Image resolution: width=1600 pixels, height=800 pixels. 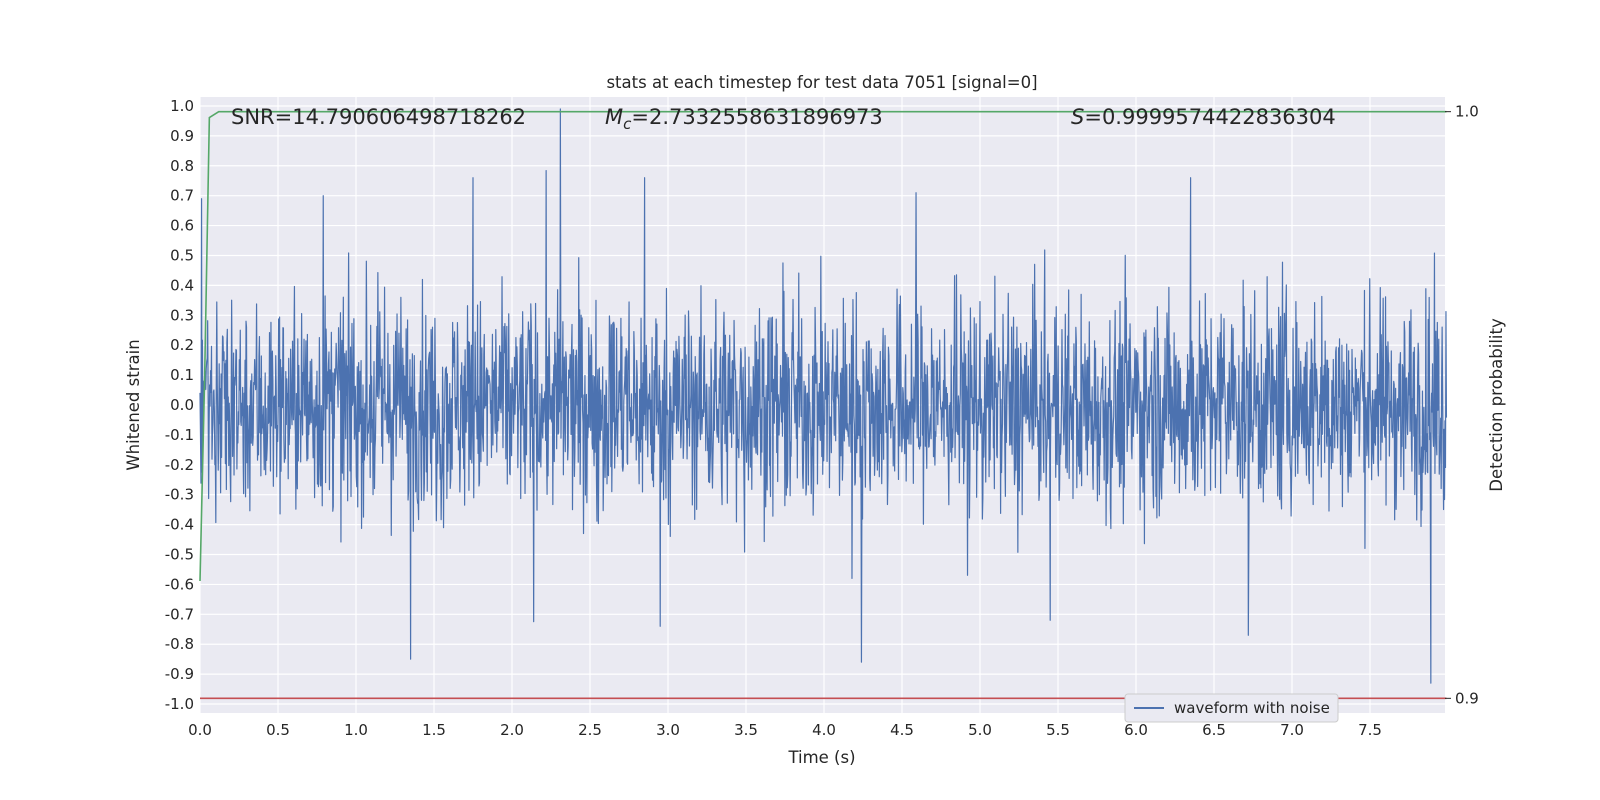 I want to click on score-symbol: S, so click(x=1077, y=117).